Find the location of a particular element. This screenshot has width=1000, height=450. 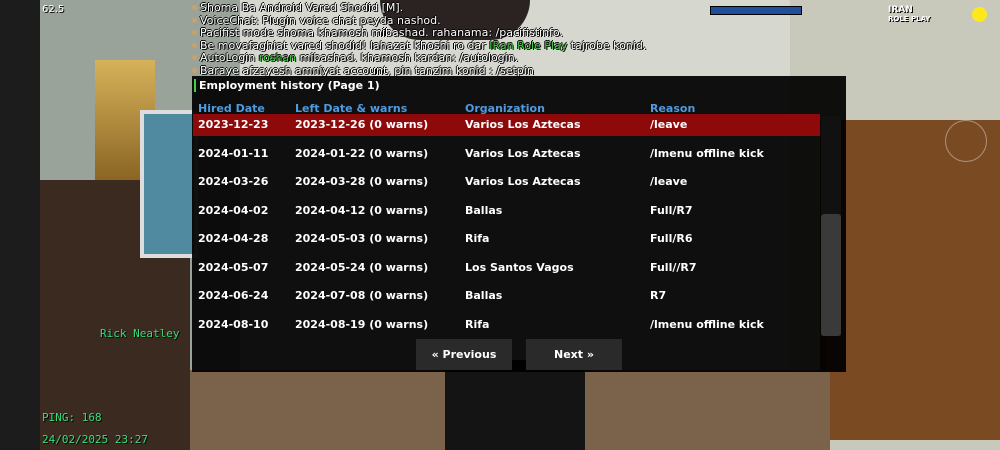

previous-button: « Previous is located at coordinates (464, 354).